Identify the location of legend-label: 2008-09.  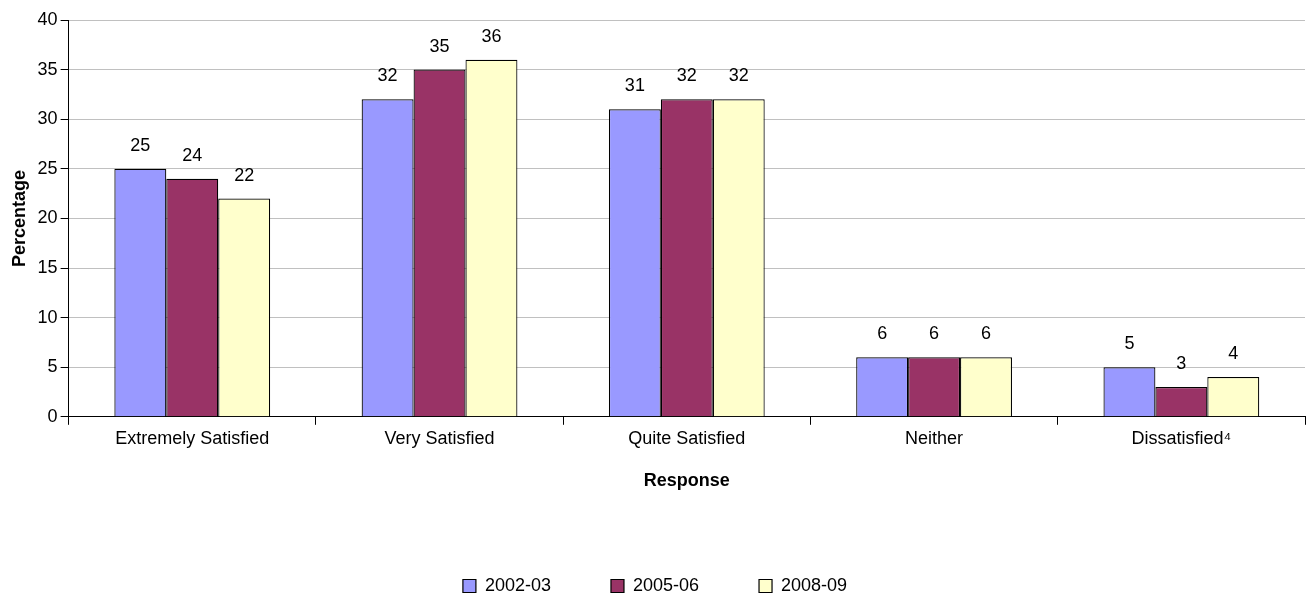
(814, 584).